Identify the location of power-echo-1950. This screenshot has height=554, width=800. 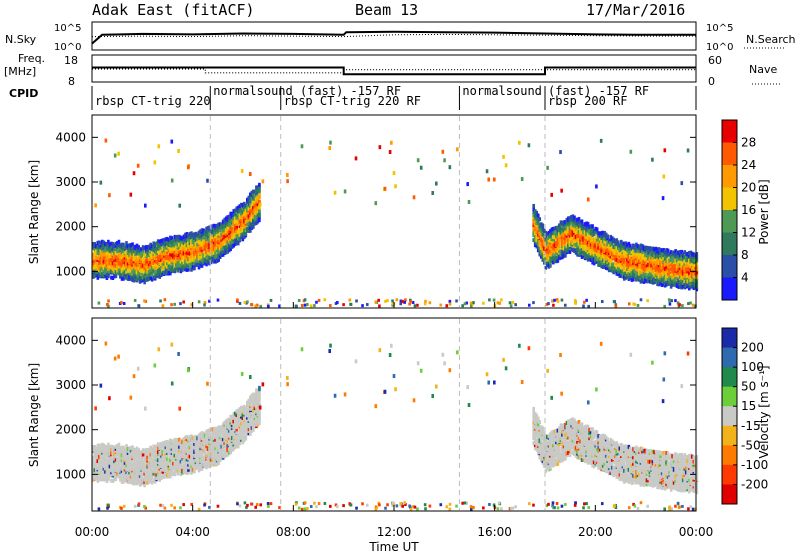
(540, 232).